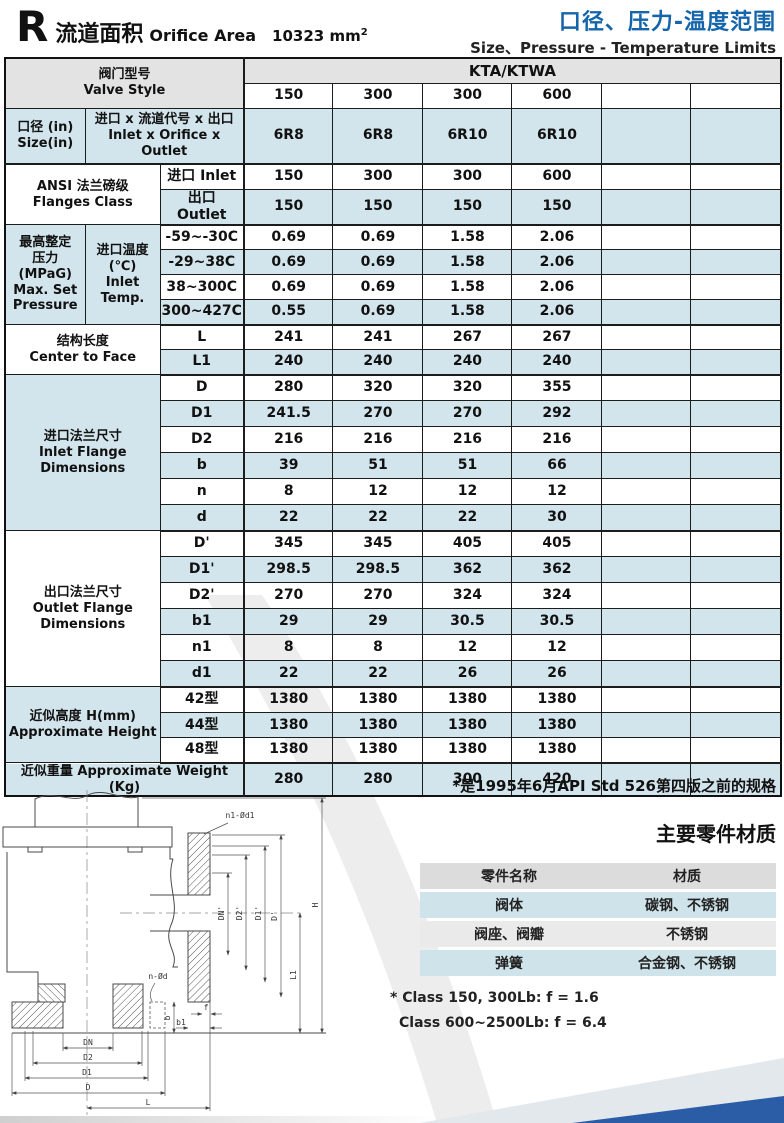 Image resolution: width=784 pixels, height=1123 pixels. What do you see at coordinates (202, 570) in the screenshot?
I see `row-label: D1'` at bounding box center [202, 570].